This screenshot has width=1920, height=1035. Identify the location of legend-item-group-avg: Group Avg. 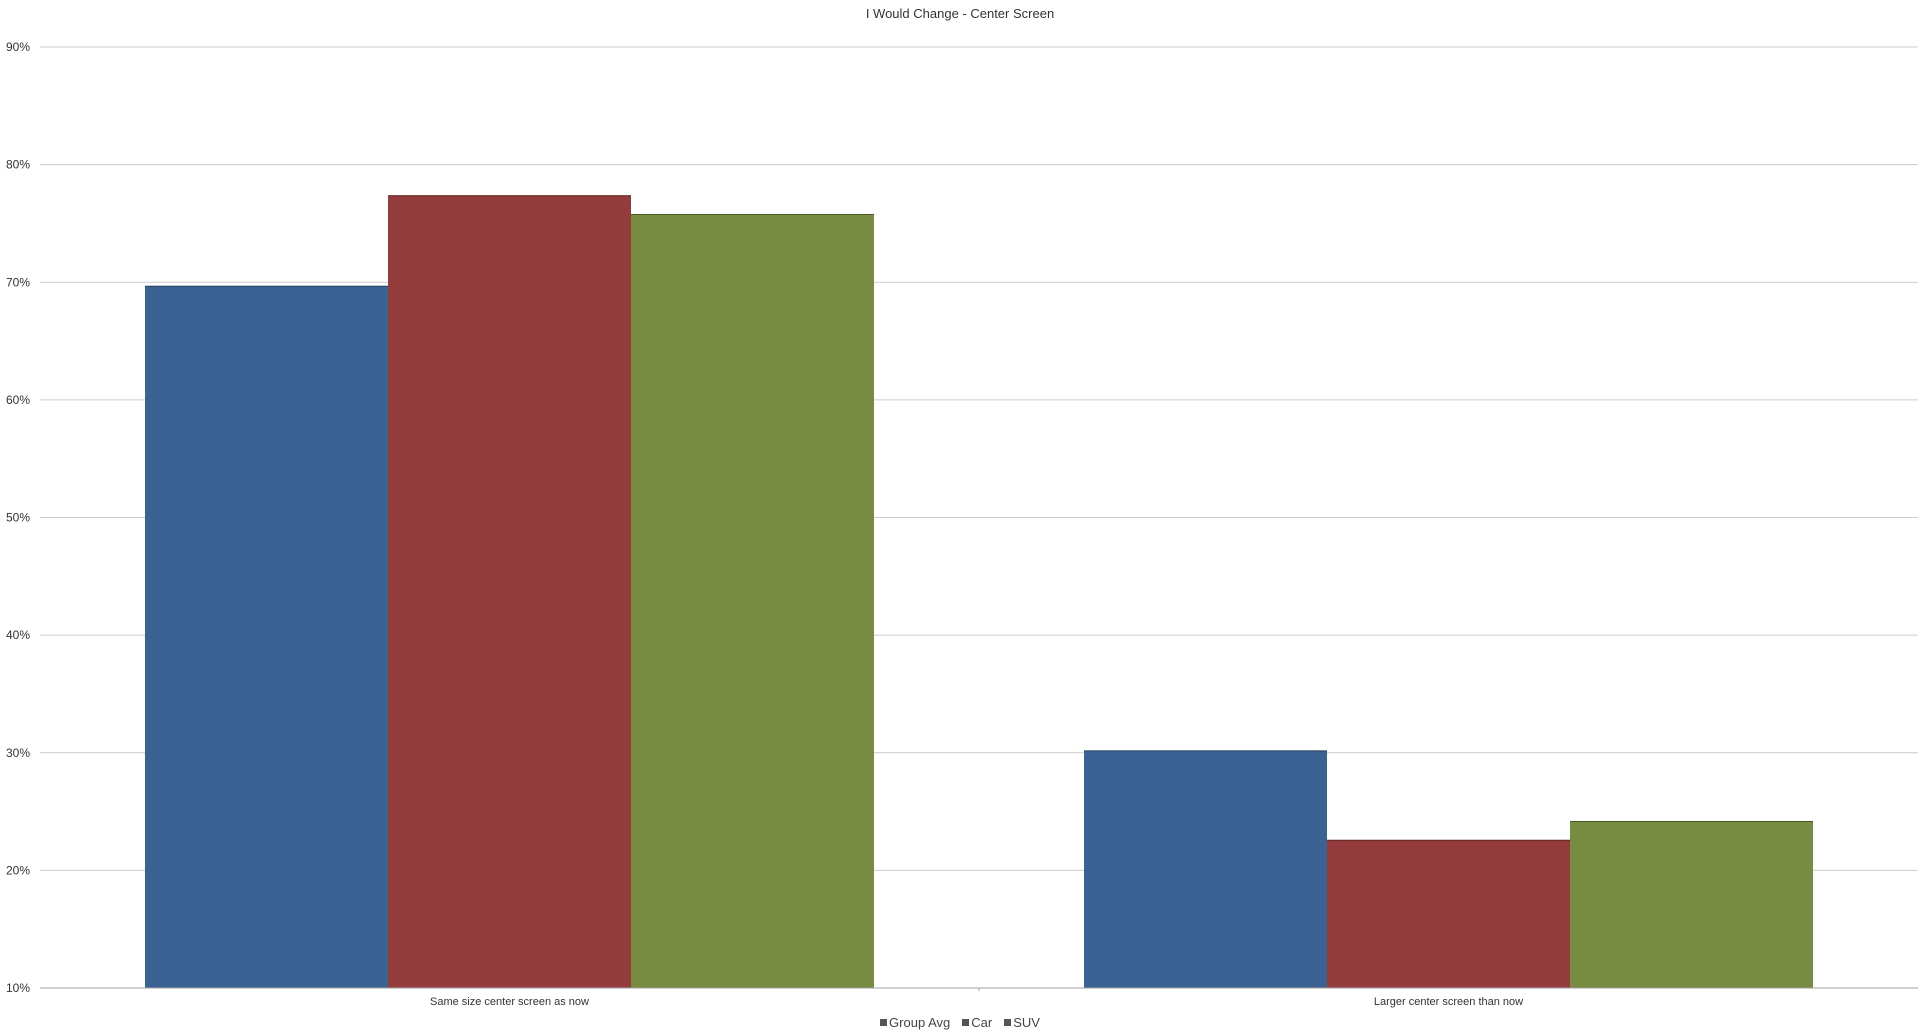
(915, 1022).